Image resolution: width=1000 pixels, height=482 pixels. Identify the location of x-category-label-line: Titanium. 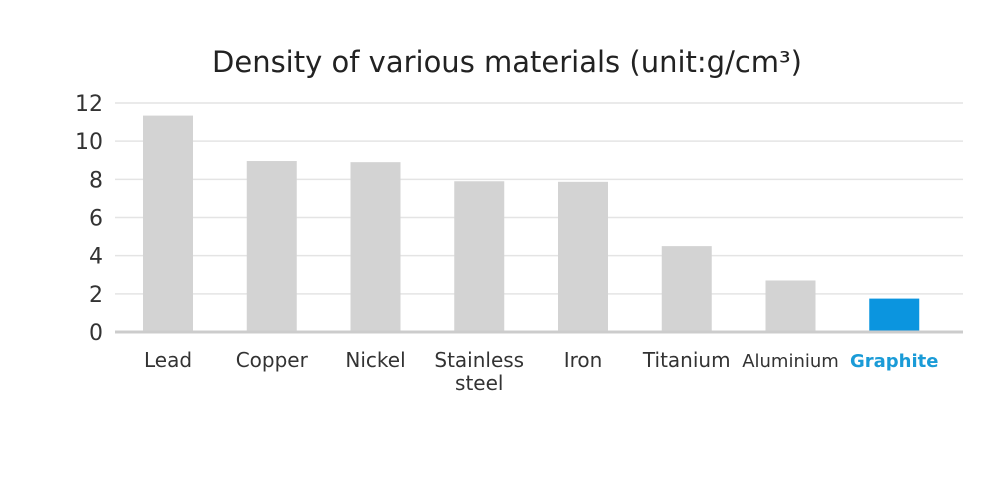
(686, 360).